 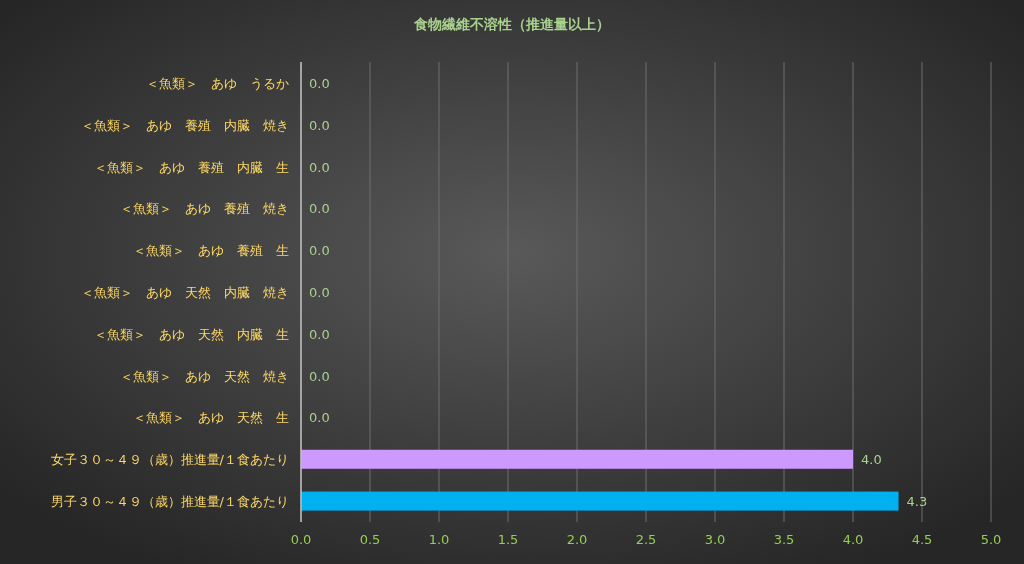 I want to click on y-tick-label: ＜魚類＞ あゆ 天然 焼き, so click(x=204, y=376).